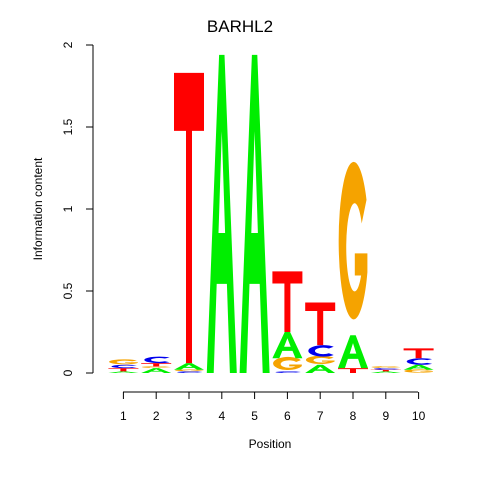 The width and height of the screenshot is (480, 480). Describe the element at coordinates (68, 208) in the screenshot. I see `y-tick-label: 1` at that location.